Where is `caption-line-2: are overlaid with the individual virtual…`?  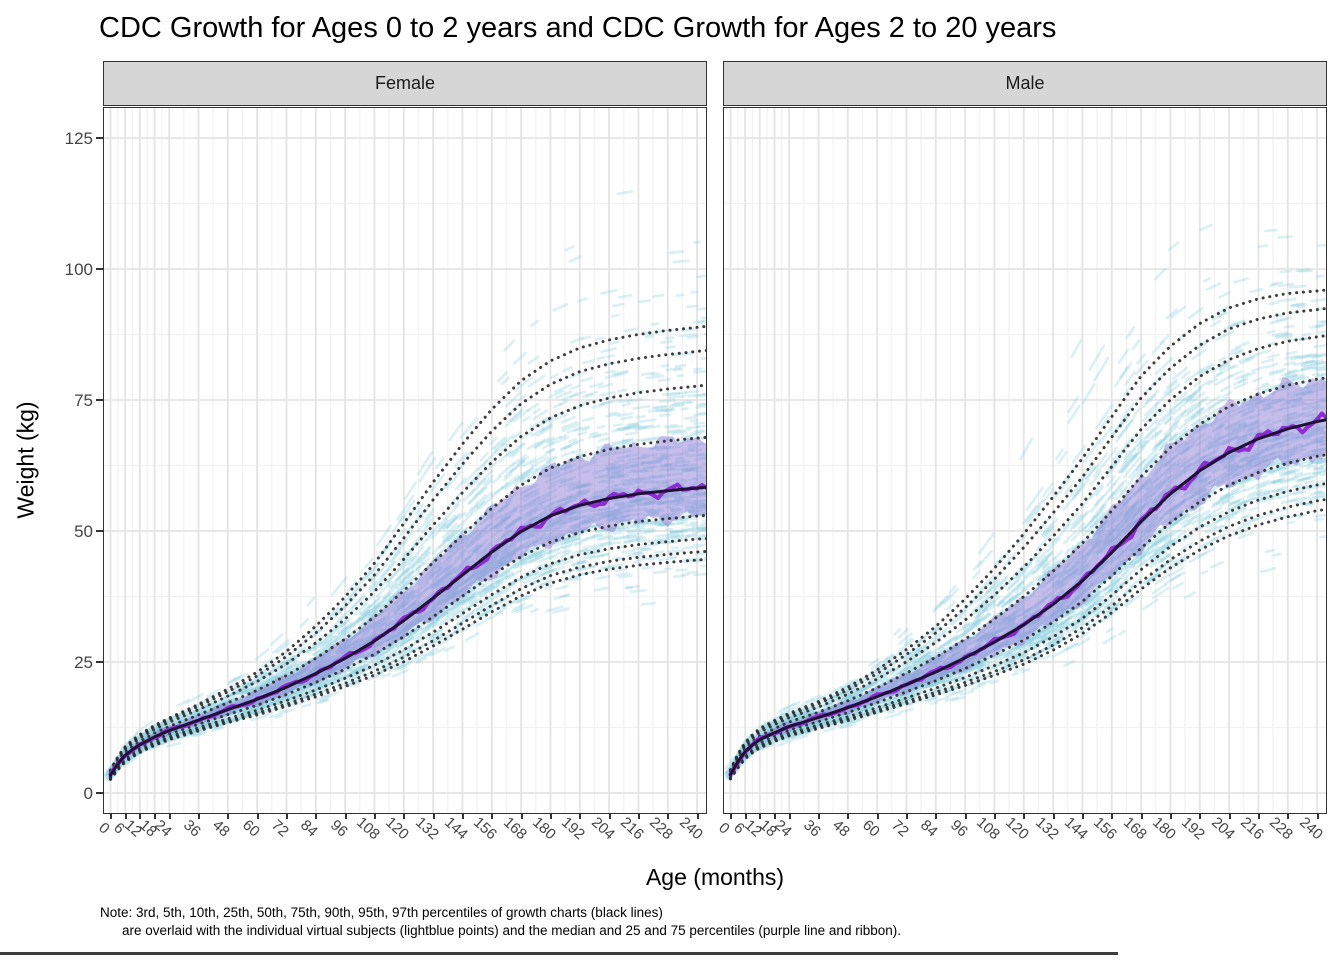 caption-line-2: are overlaid with the individual virtual… is located at coordinates (511, 930).